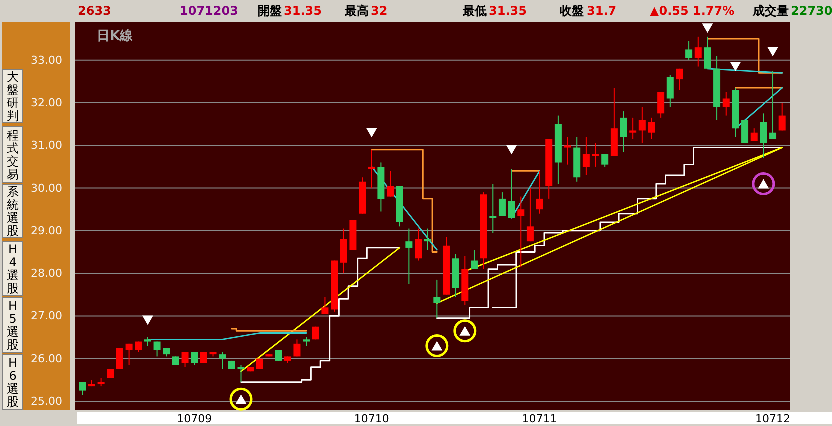 The height and width of the screenshot is (426, 832). Describe the element at coordinates (602, 11) in the screenshot. I see `text: 31.7` at that location.